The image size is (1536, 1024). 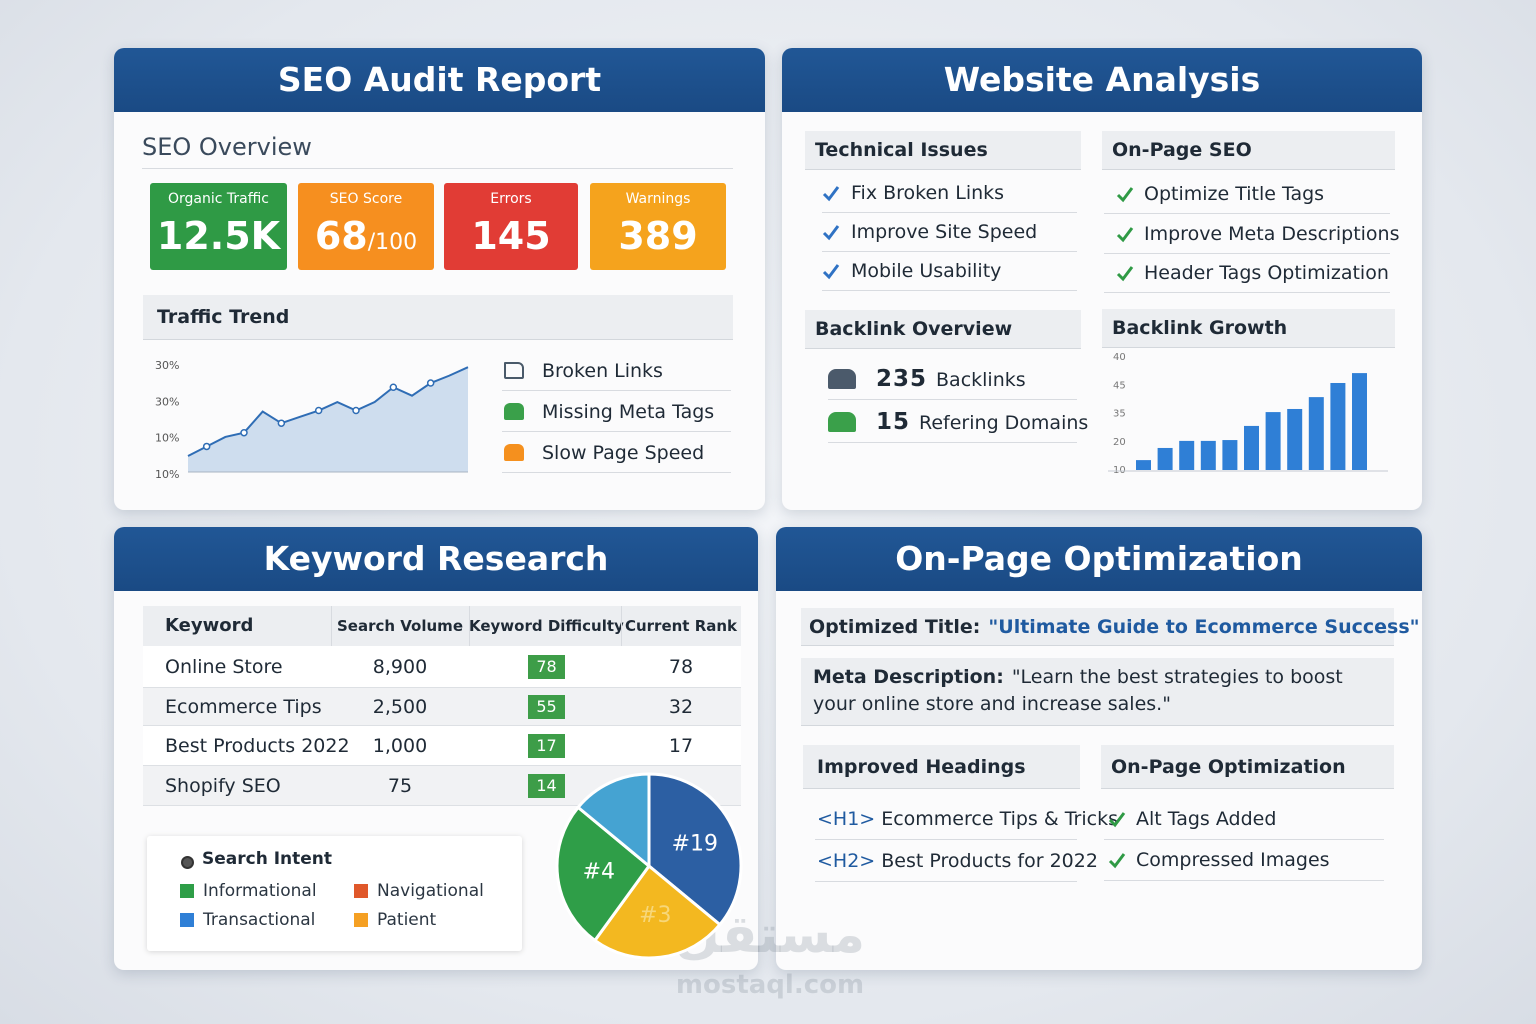 I want to click on kpi-number: 389, so click(x=658, y=236).